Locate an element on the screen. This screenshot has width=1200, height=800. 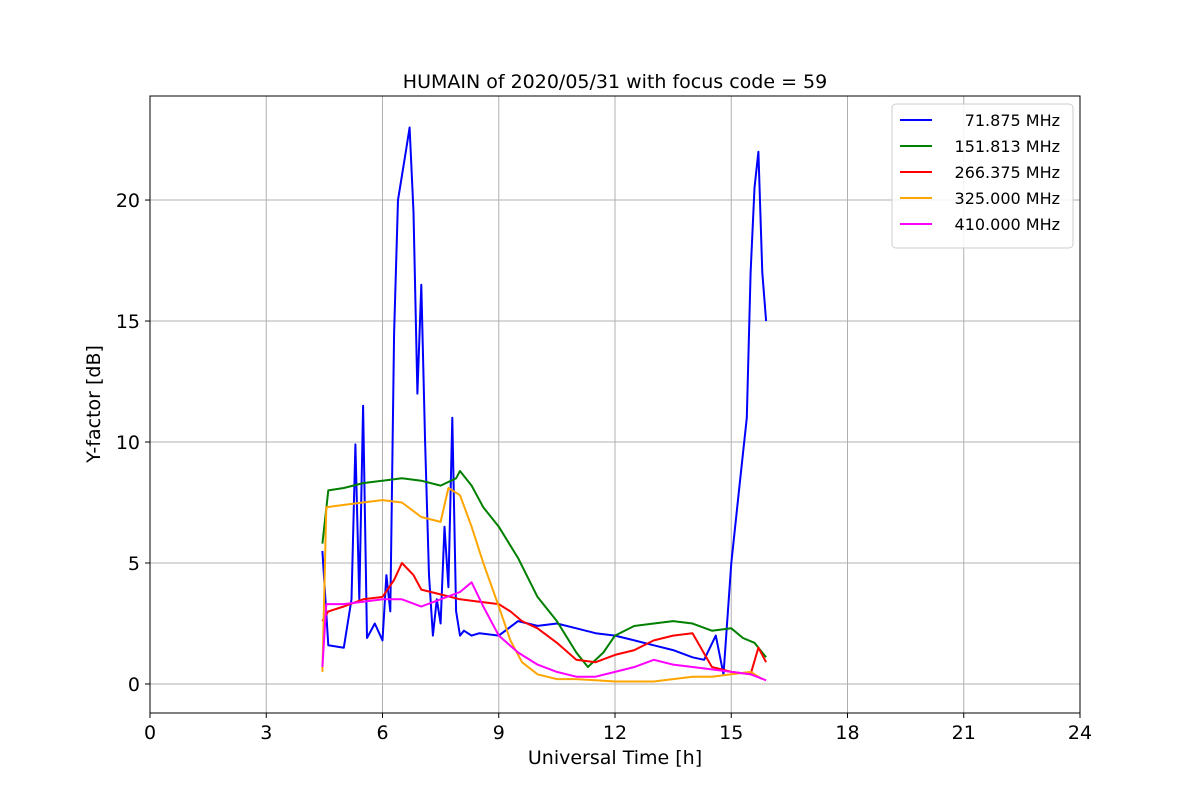
legend-label-1: 71.875 MHz is located at coordinates (1012, 120).